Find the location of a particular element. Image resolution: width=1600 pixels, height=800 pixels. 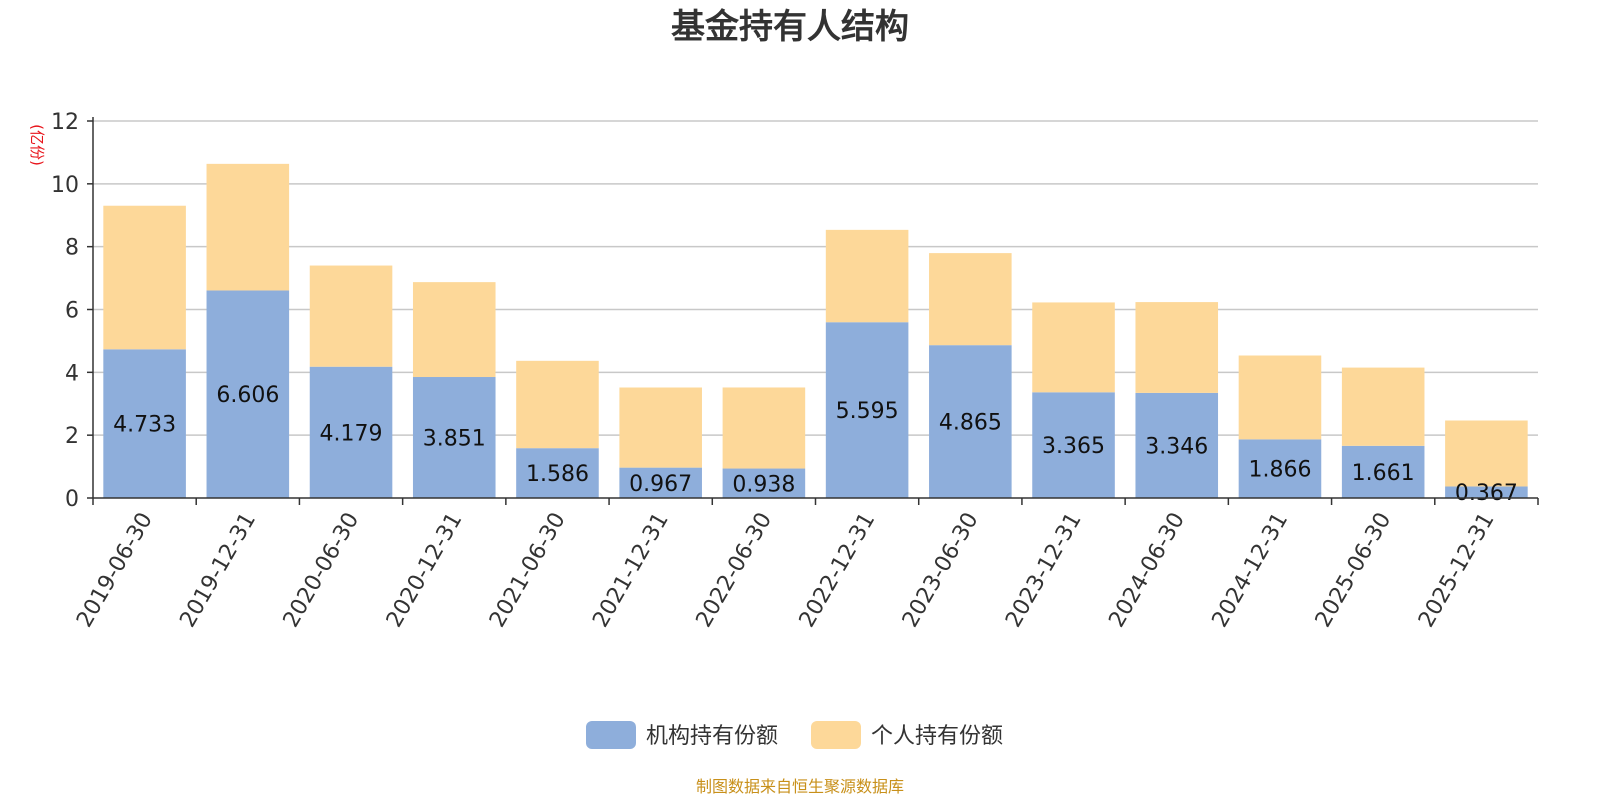

x-tick-label: 2025-06-30 is located at coordinates (1354, 570).